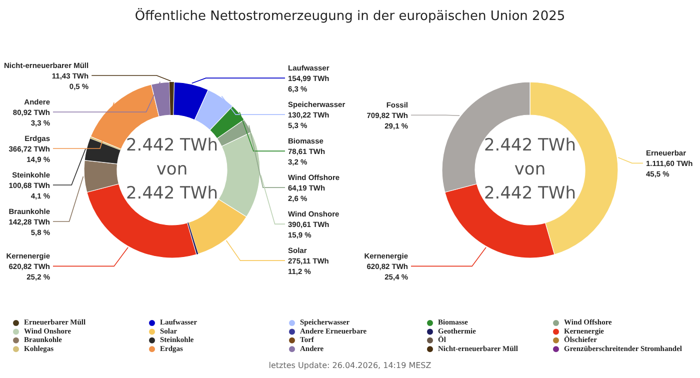 This screenshot has height=378, width=700. What do you see at coordinates (350, 365) in the screenshot?
I see `text: letztes Update: 26.04.2026, 14:19 MESZ` at bounding box center [350, 365].